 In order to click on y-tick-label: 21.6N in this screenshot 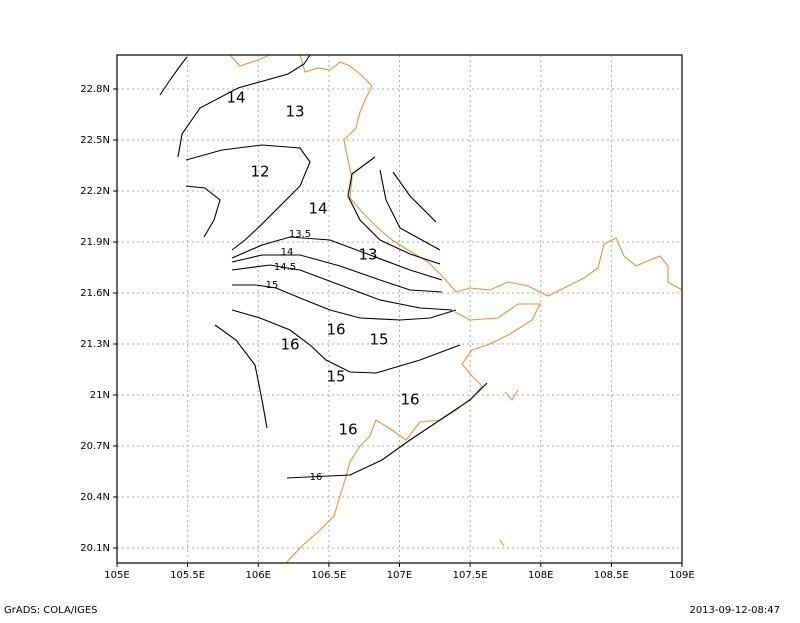, I will do `click(95, 293)`.